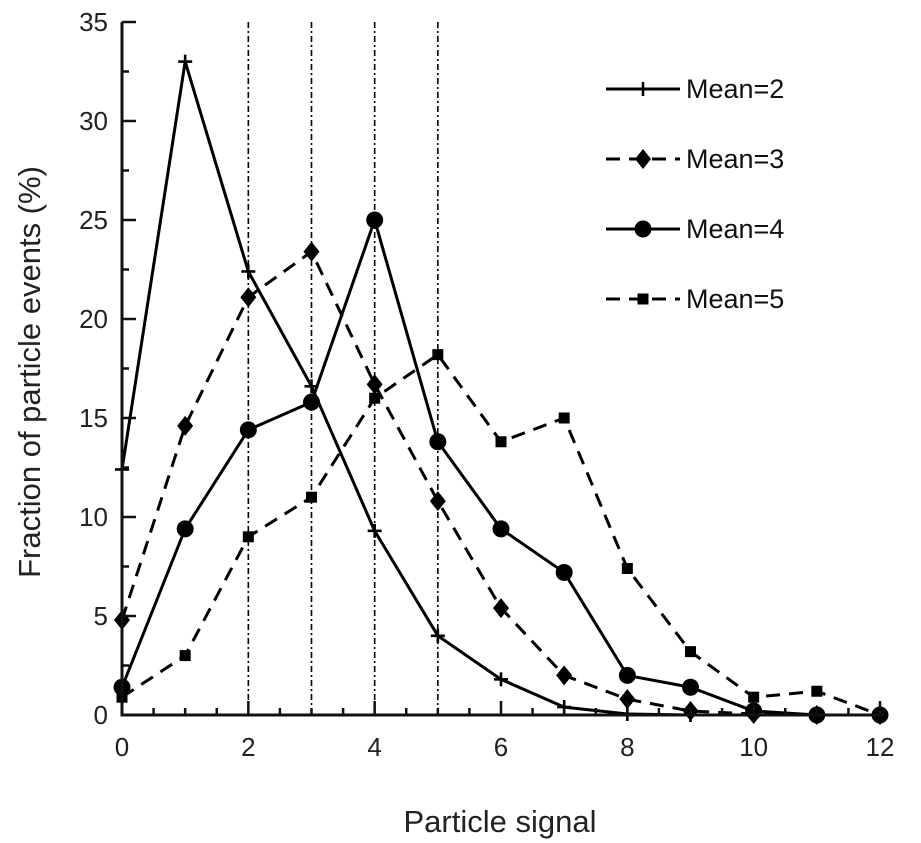  I want to click on x-tick-label: 4, so click(374, 747).